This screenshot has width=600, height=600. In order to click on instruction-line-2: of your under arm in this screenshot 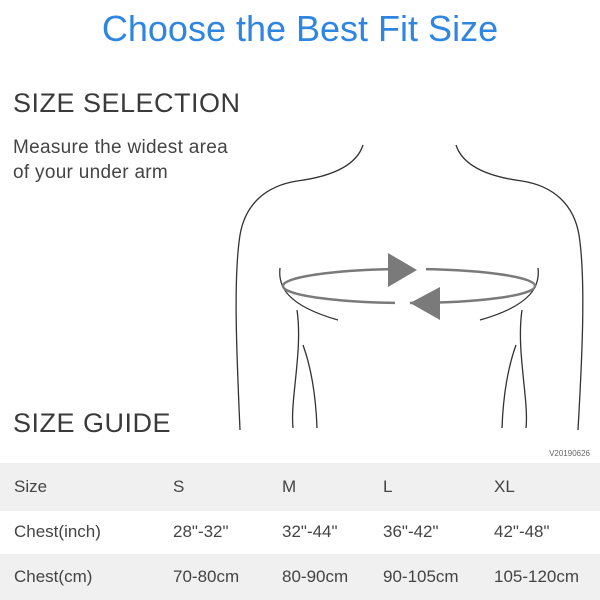, I will do `click(91, 172)`.